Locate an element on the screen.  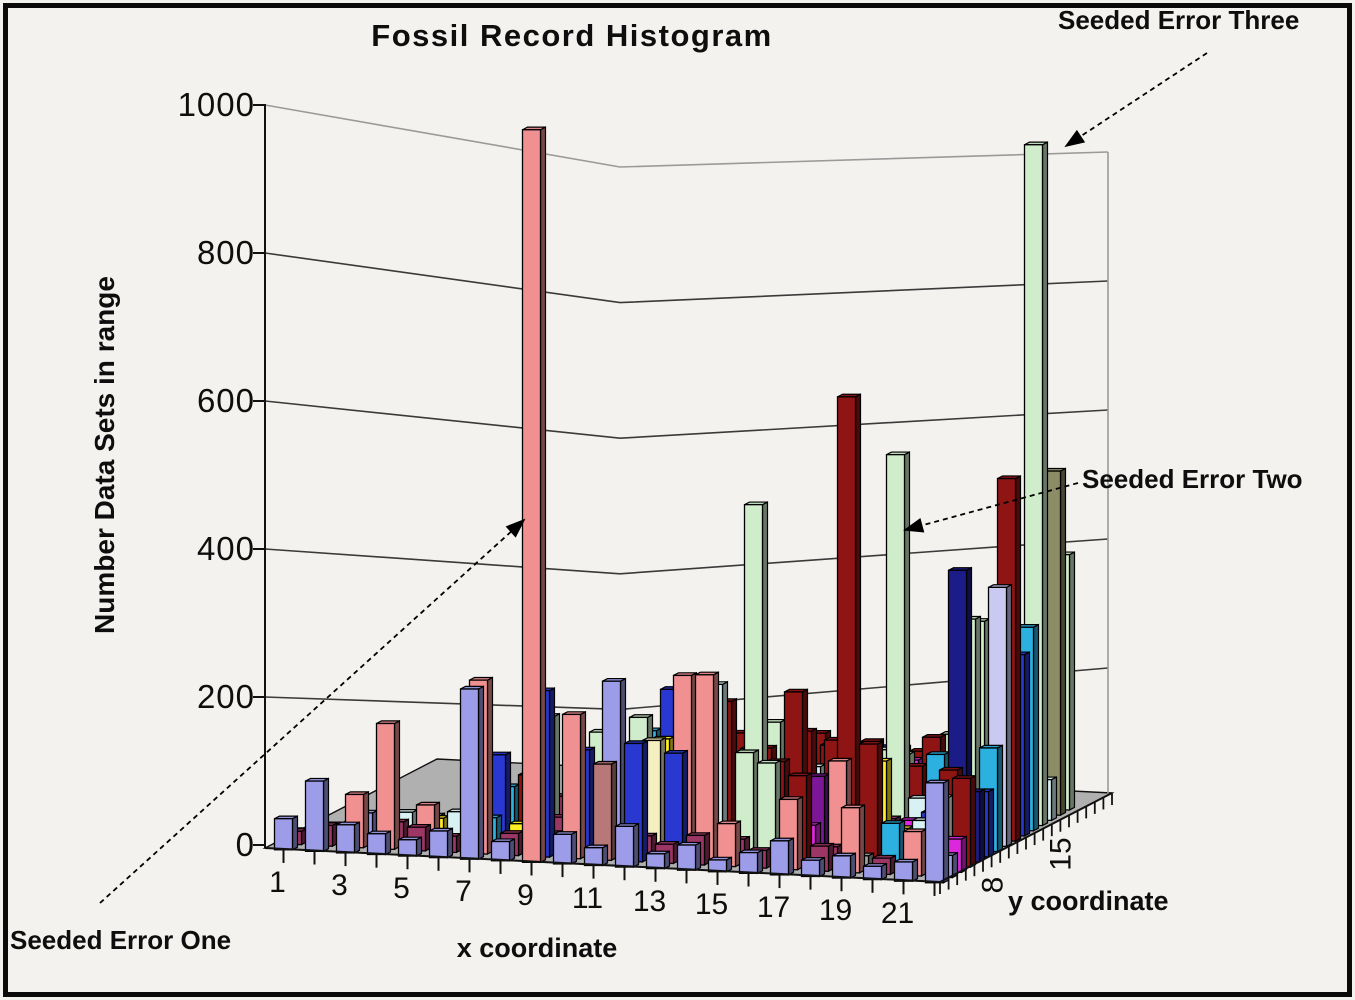
bar-x20-y1 is located at coordinates (875, 871).